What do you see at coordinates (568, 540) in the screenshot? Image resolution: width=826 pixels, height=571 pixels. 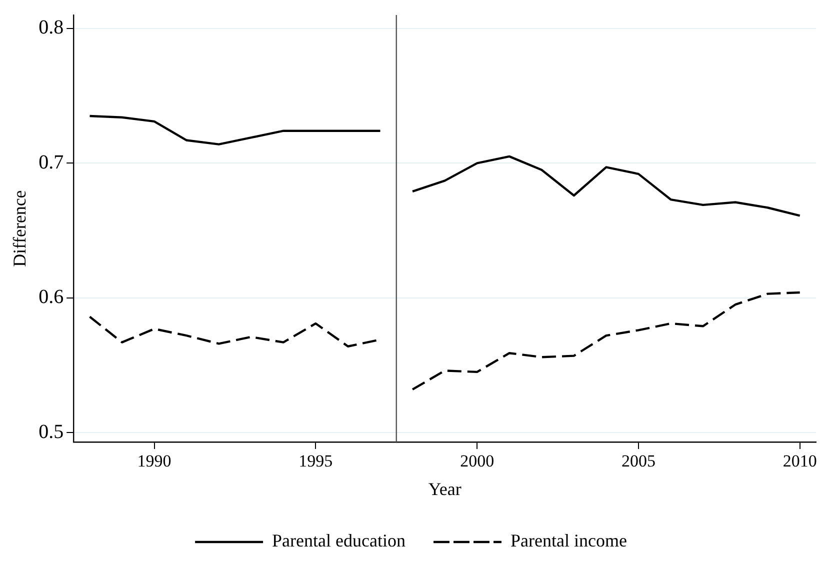 I see `legend-label: Parental income` at bounding box center [568, 540].